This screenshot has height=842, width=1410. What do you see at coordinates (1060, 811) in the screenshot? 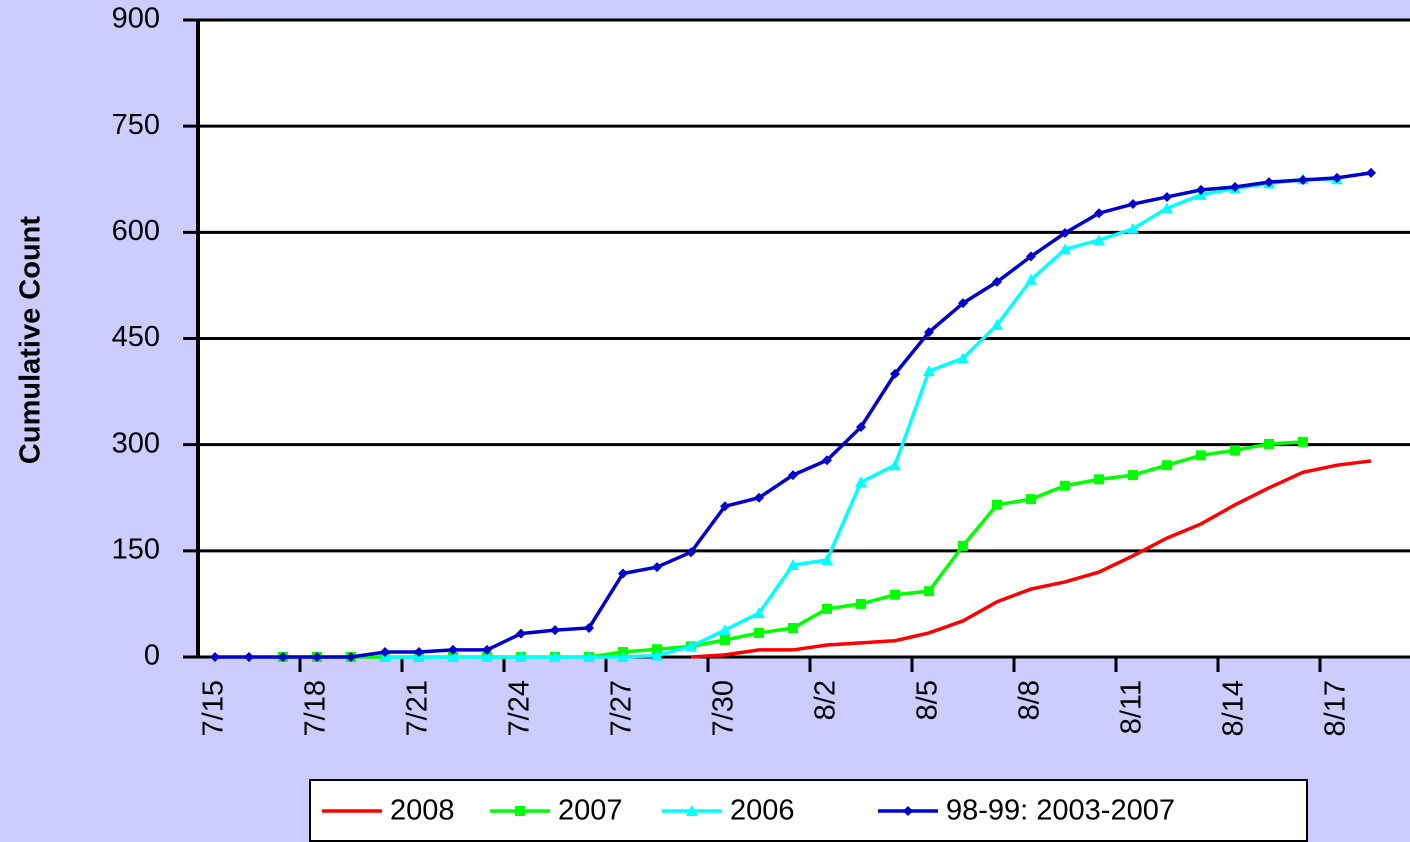
I see `legend-label: 98-99: 2003-2007` at bounding box center [1060, 811].